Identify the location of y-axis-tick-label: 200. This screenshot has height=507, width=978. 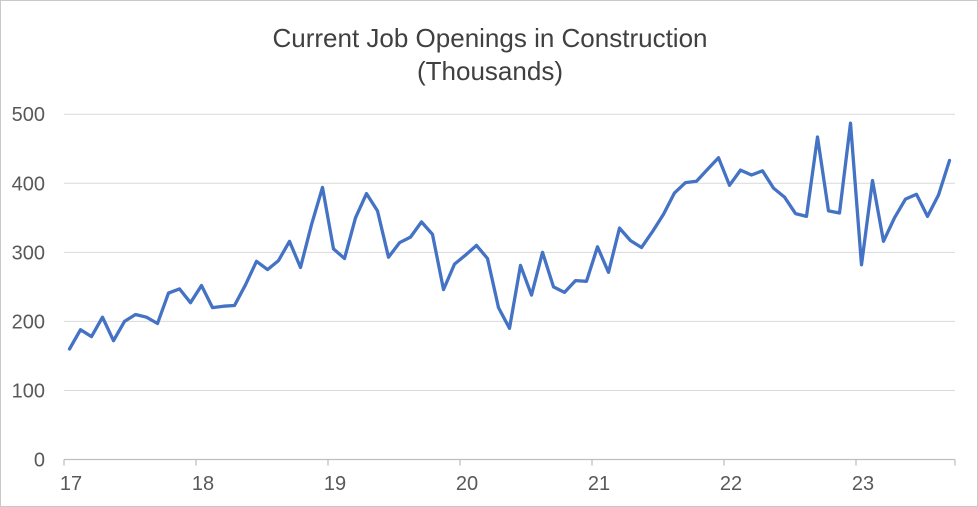
(28, 322).